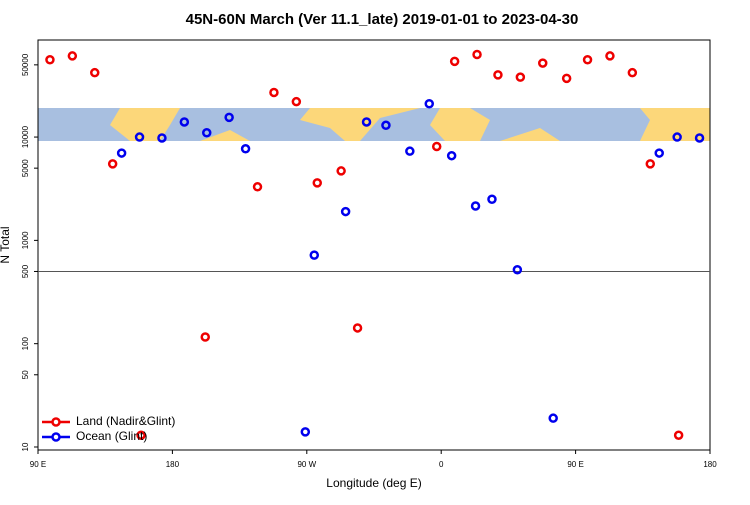 This screenshot has height=505, width=750. What do you see at coordinates (25, 446) in the screenshot?
I see `y-tick-label: 10` at bounding box center [25, 446].